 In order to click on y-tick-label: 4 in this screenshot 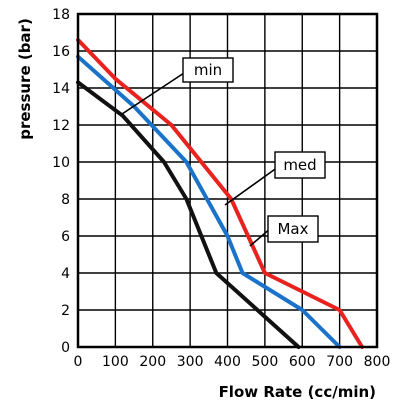, I will do `click(65, 274)`.